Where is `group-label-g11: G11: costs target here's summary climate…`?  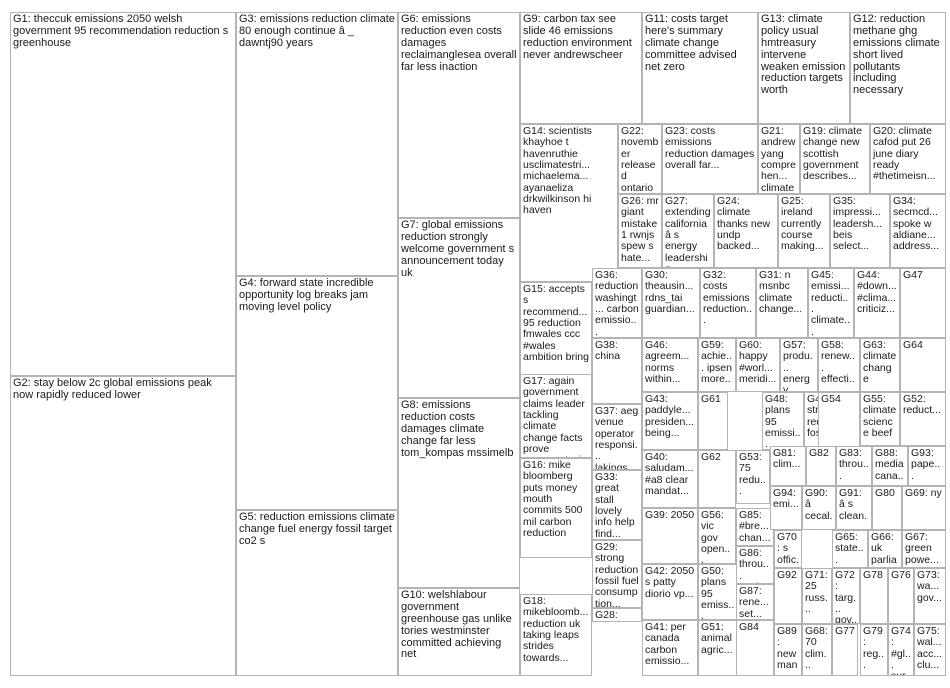
group-label-g11: G11: costs target here's summary climate… is located at coordinates (692, 43).